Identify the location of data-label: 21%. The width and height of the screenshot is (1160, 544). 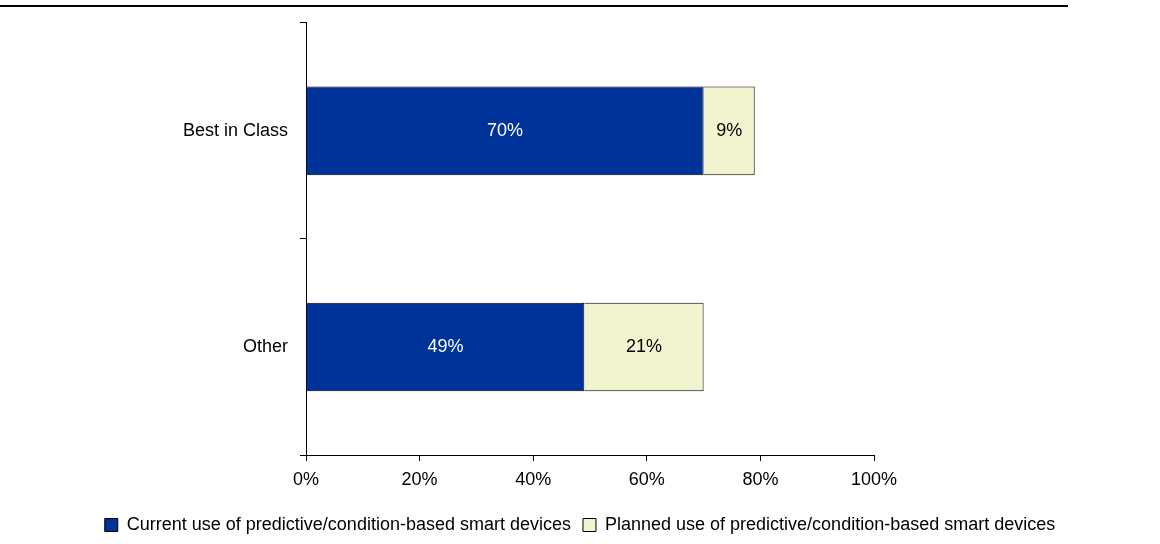
(643, 345).